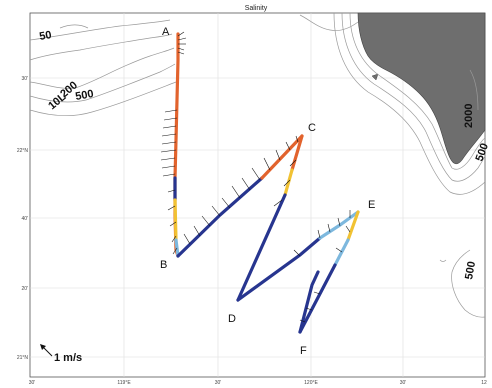 This screenshot has height=388, width=492. I want to click on waypoint-label-e: E, so click(371, 205).